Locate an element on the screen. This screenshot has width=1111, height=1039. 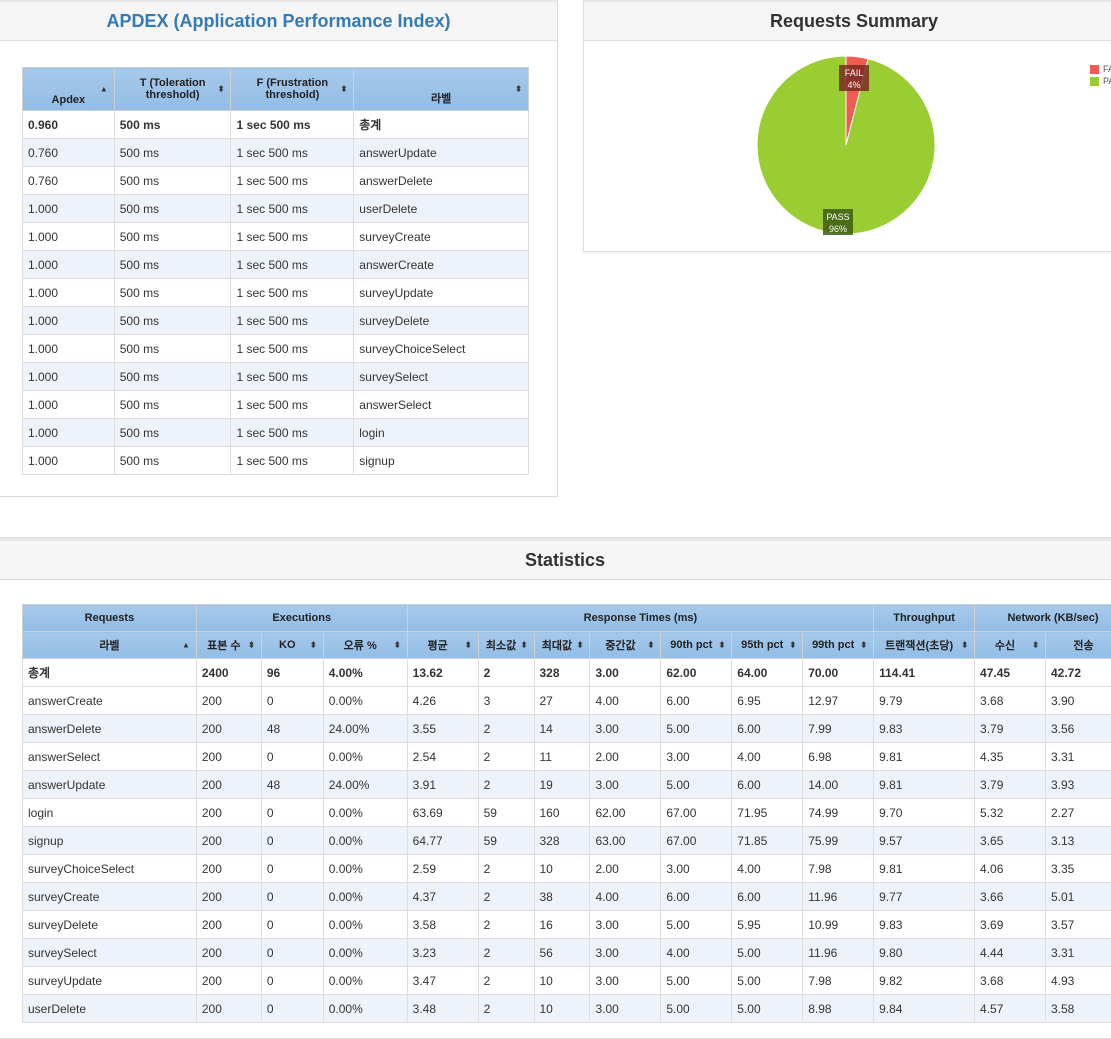
statistics-cell: 3.79 is located at coordinates (1010, 729).